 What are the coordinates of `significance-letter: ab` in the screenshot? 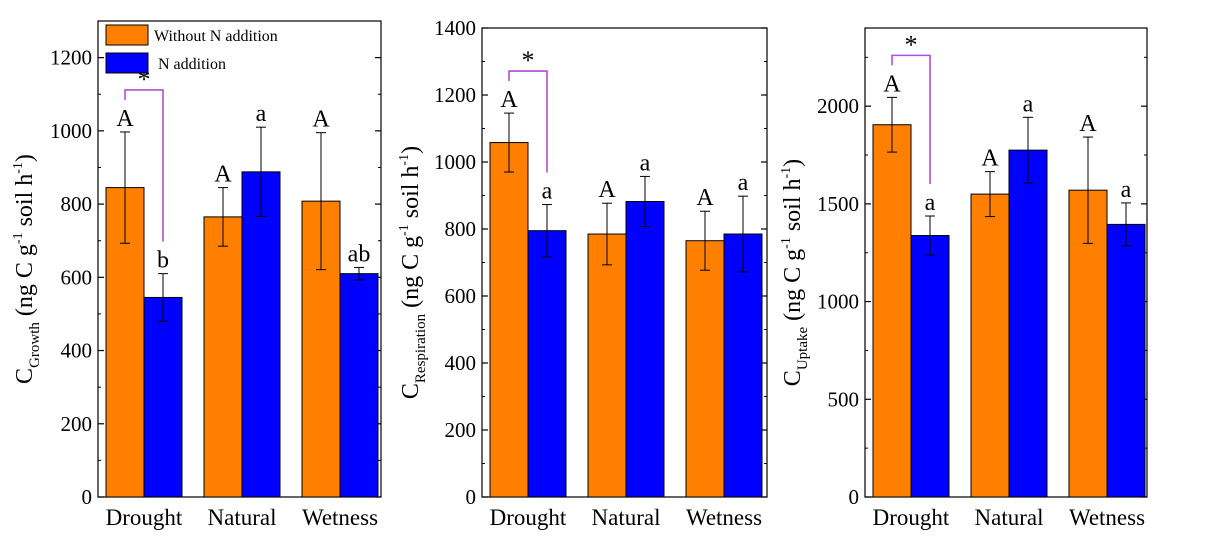 It's located at (359, 254).